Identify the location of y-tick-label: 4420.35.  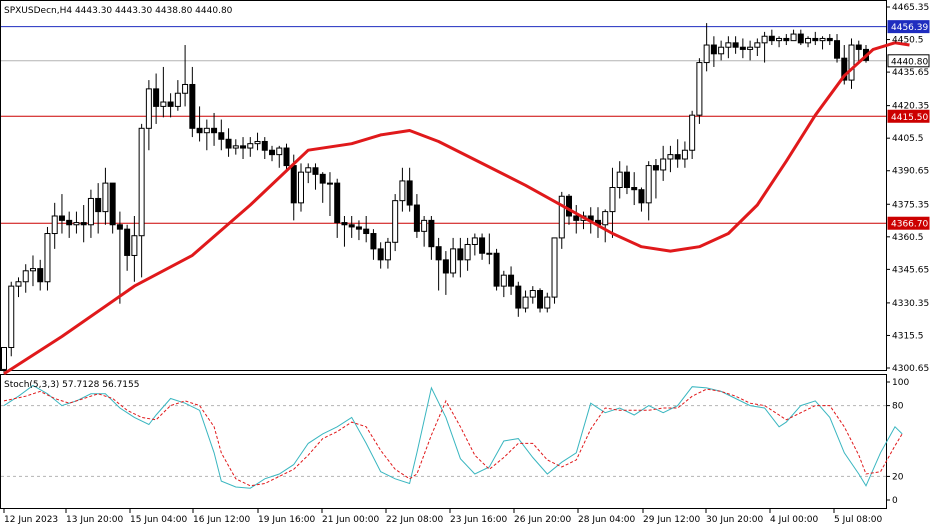
(910, 107).